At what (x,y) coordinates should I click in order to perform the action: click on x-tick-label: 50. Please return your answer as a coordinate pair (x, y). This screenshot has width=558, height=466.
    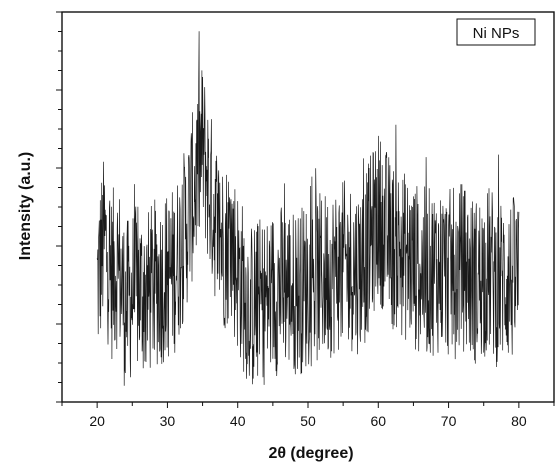
    Looking at the image, I should click on (308, 421).